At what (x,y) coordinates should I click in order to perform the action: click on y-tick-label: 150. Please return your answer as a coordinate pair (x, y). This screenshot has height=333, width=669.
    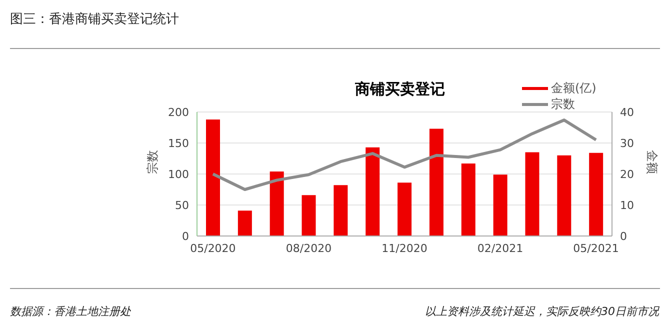
    Looking at the image, I should click on (178, 143).